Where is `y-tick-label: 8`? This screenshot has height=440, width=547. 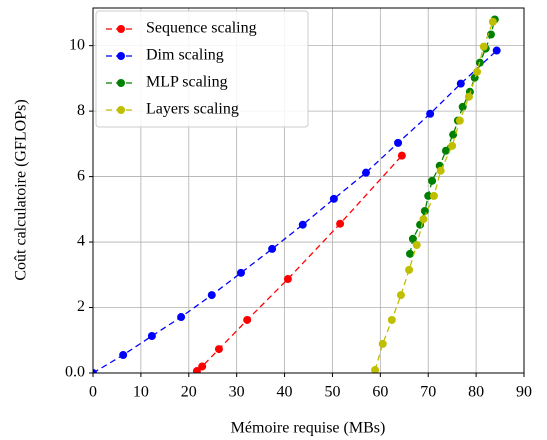
y-tick-label: 8 is located at coordinates (81, 110).